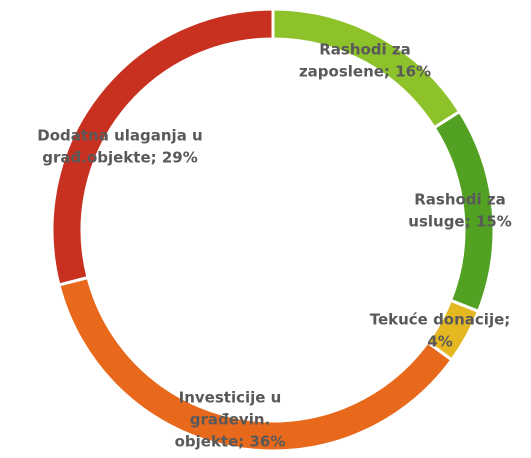 This screenshot has height=458, width=531. What do you see at coordinates (230, 420) in the screenshot?
I see `data-label: građevin.` at bounding box center [230, 420].